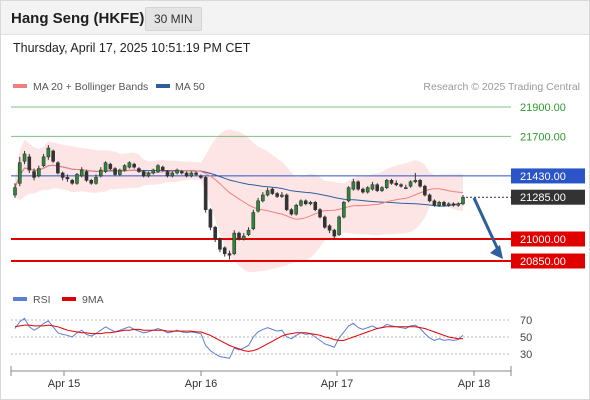 The image size is (590, 400). I want to click on timeframe-button: 30 MIN, so click(173, 19).